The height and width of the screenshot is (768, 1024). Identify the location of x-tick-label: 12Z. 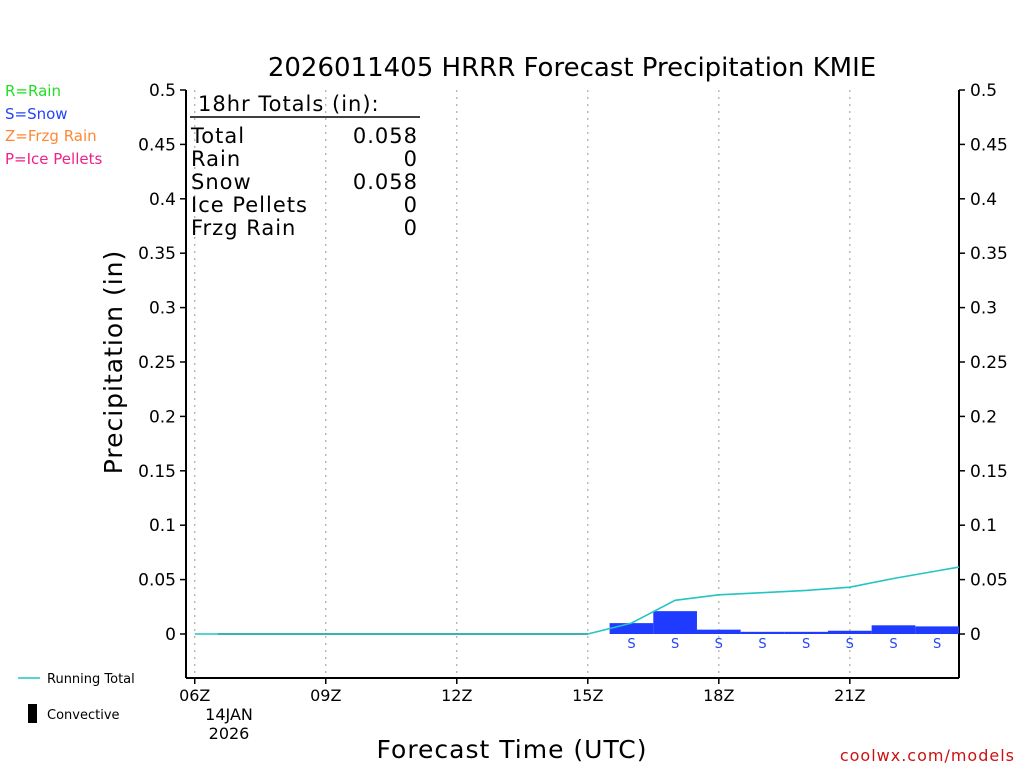
(456, 695).